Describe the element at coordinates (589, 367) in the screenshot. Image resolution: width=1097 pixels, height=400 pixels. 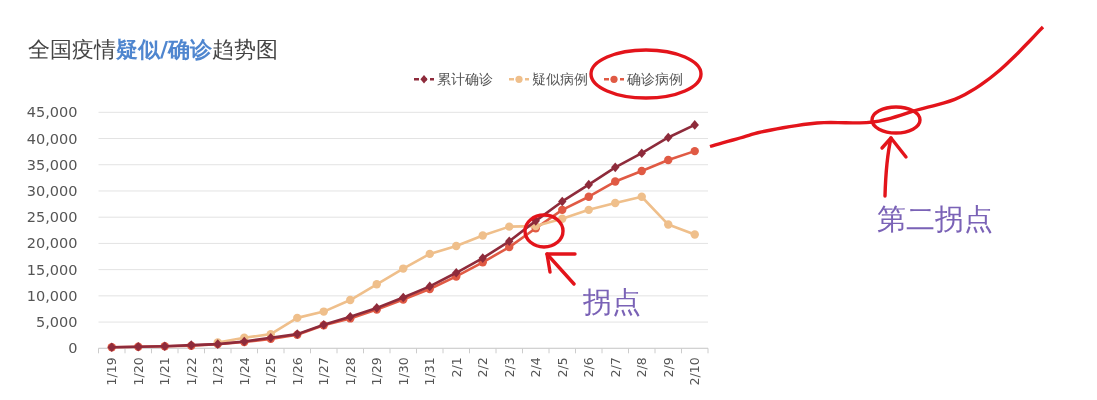
I see `x-tick-label: 2/6` at that location.